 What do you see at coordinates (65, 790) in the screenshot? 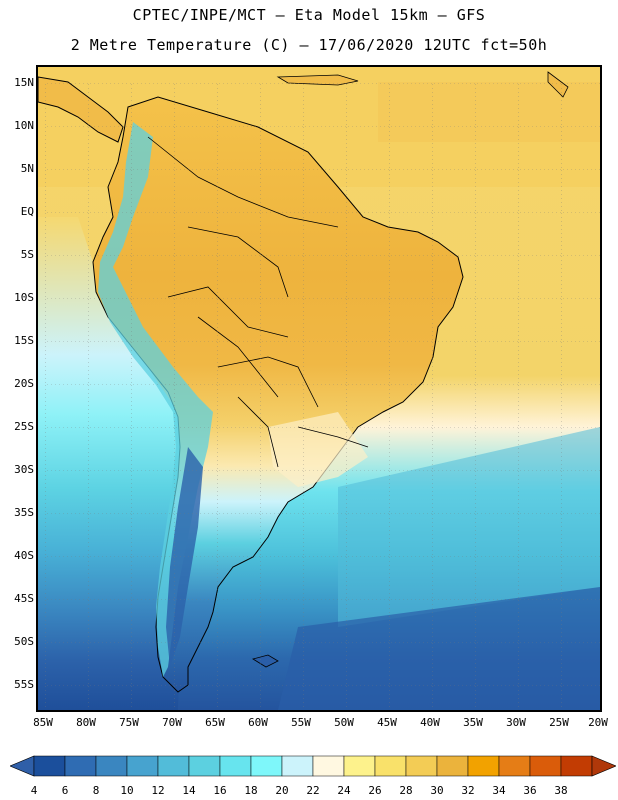
I see `colorbar-tick-label: 6` at bounding box center [65, 790].